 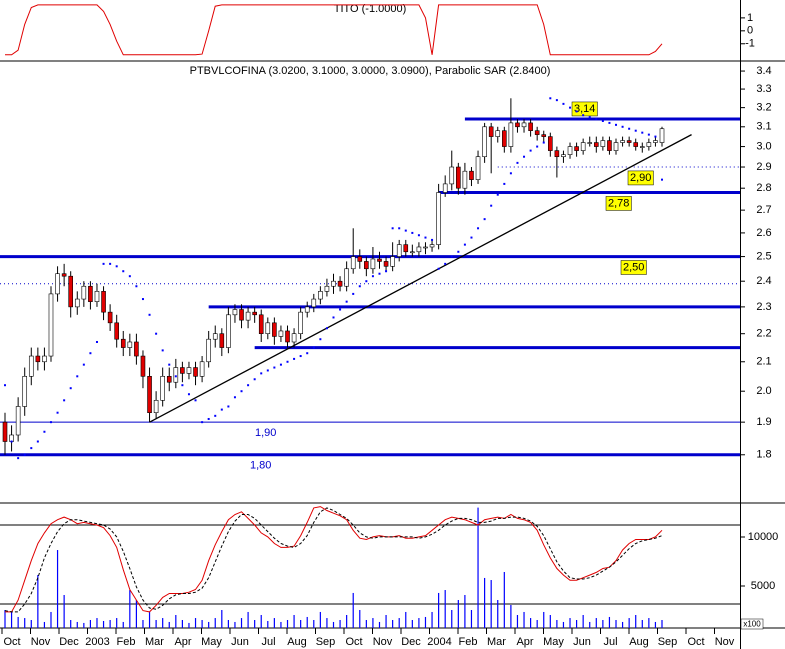 What do you see at coordinates (763, 362) in the screenshot?
I see `y-tick-label: 2.1` at bounding box center [763, 362].